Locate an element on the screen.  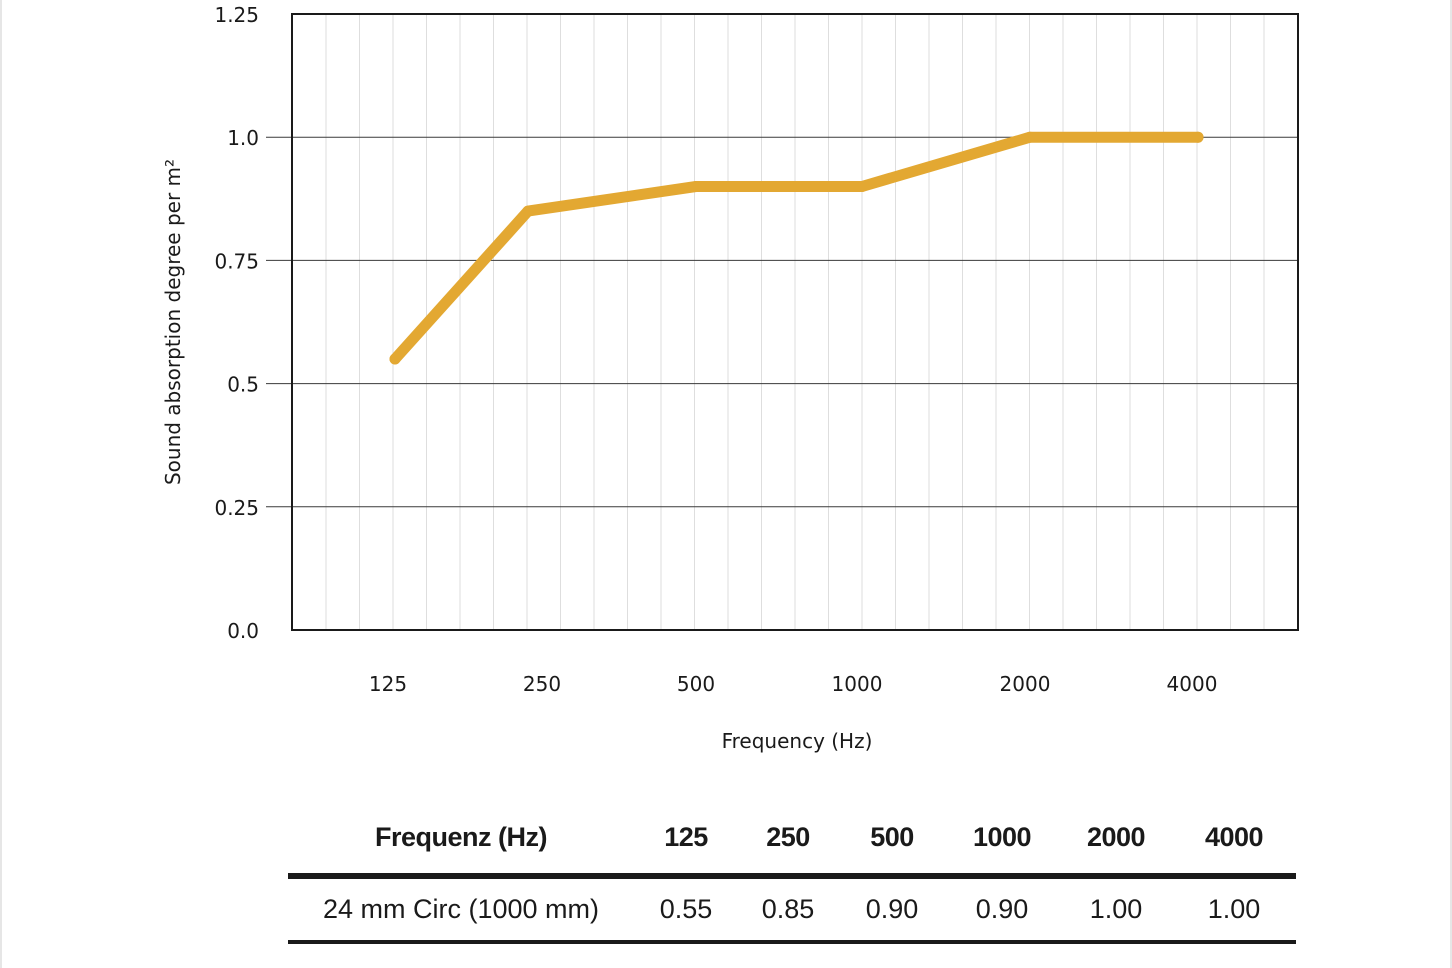
table-header-label: Frequenz (Hz) is located at coordinates (461, 837).